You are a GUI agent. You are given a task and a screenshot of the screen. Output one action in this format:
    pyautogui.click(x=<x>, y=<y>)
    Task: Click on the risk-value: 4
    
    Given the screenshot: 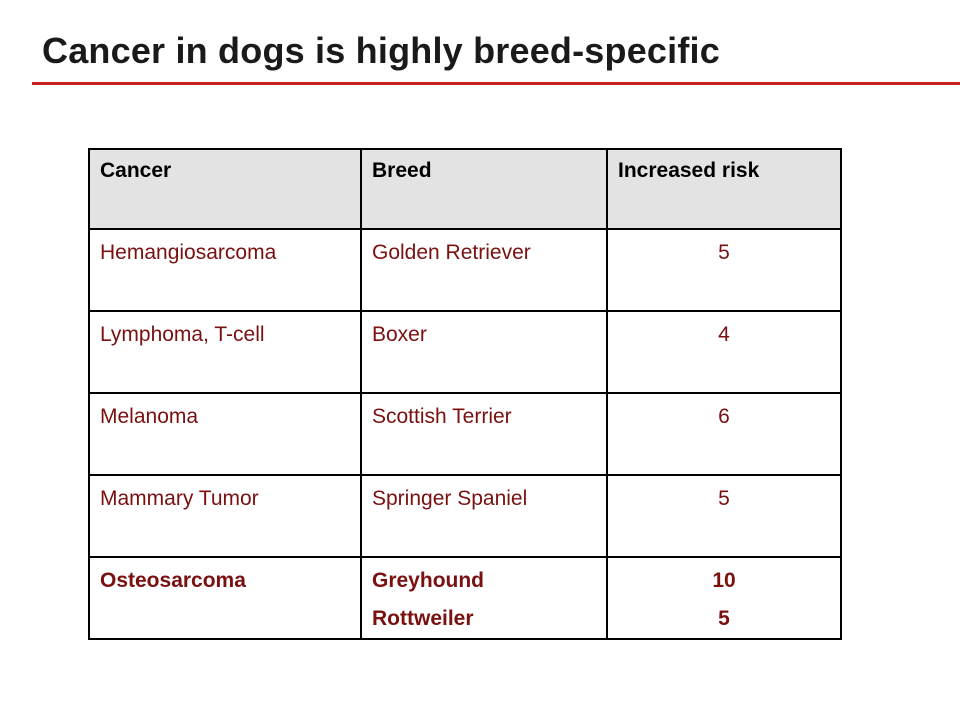 What is the action you would take?
    pyautogui.click(x=724, y=334)
    